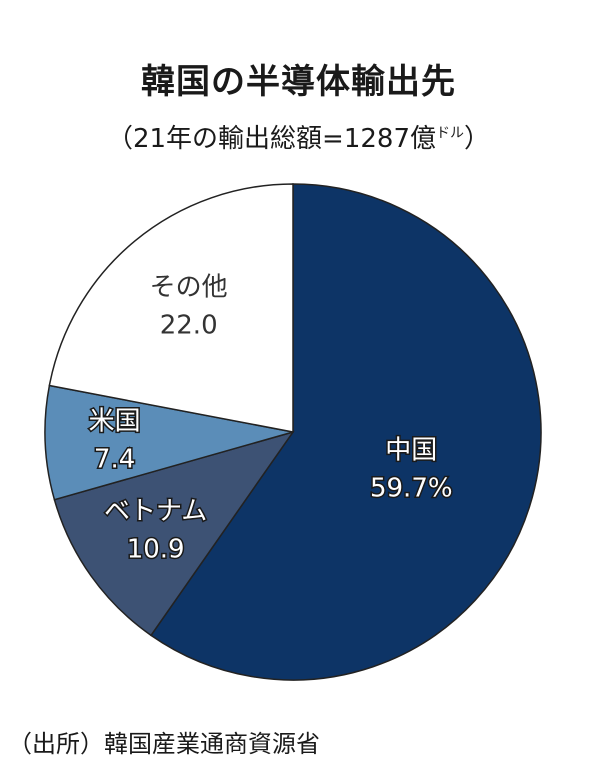  I want to click on chart-title: 韓国の半導体輸出先, so click(298, 82).